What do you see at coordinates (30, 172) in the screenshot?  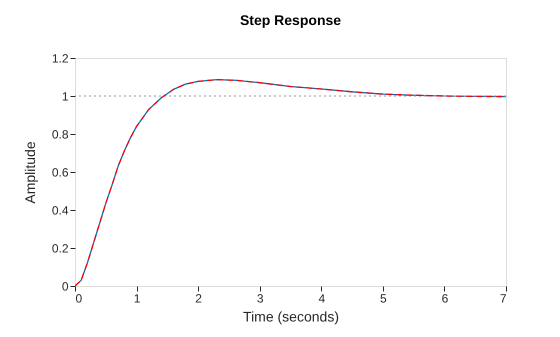 I see `y-axis-title: Amplitude` at bounding box center [30, 172].